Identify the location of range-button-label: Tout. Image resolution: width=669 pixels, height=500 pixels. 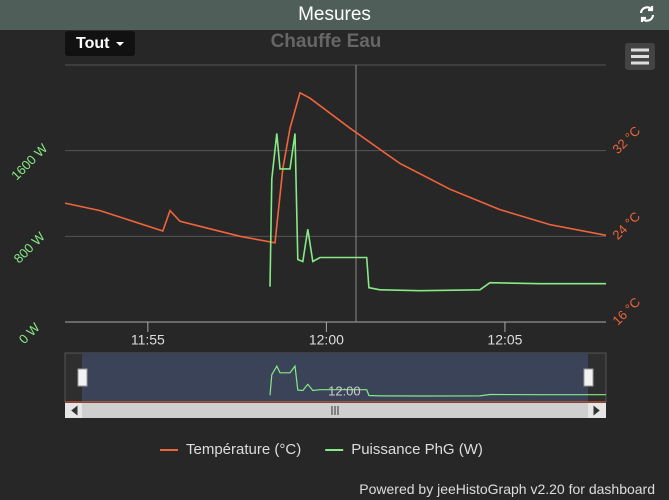
(93, 43).